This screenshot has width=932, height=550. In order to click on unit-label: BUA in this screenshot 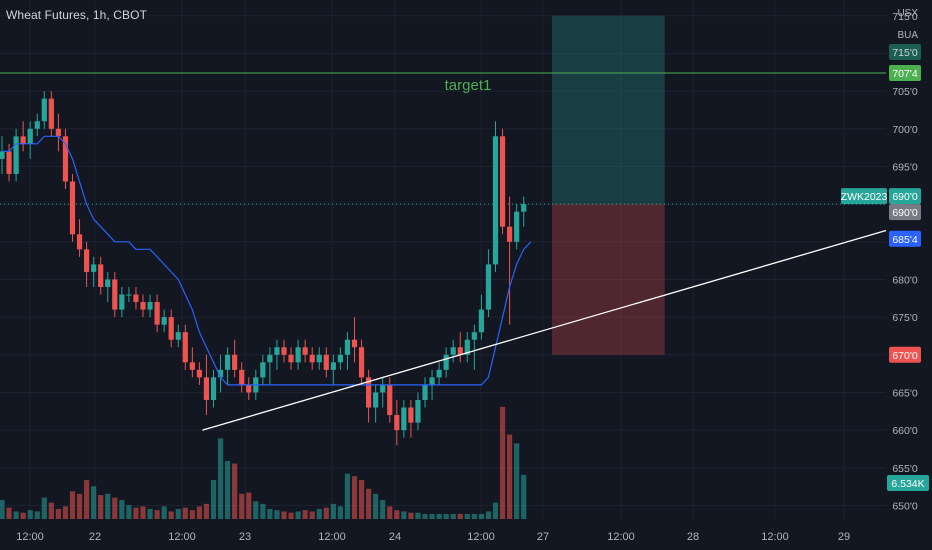, I will do `click(907, 35)`.